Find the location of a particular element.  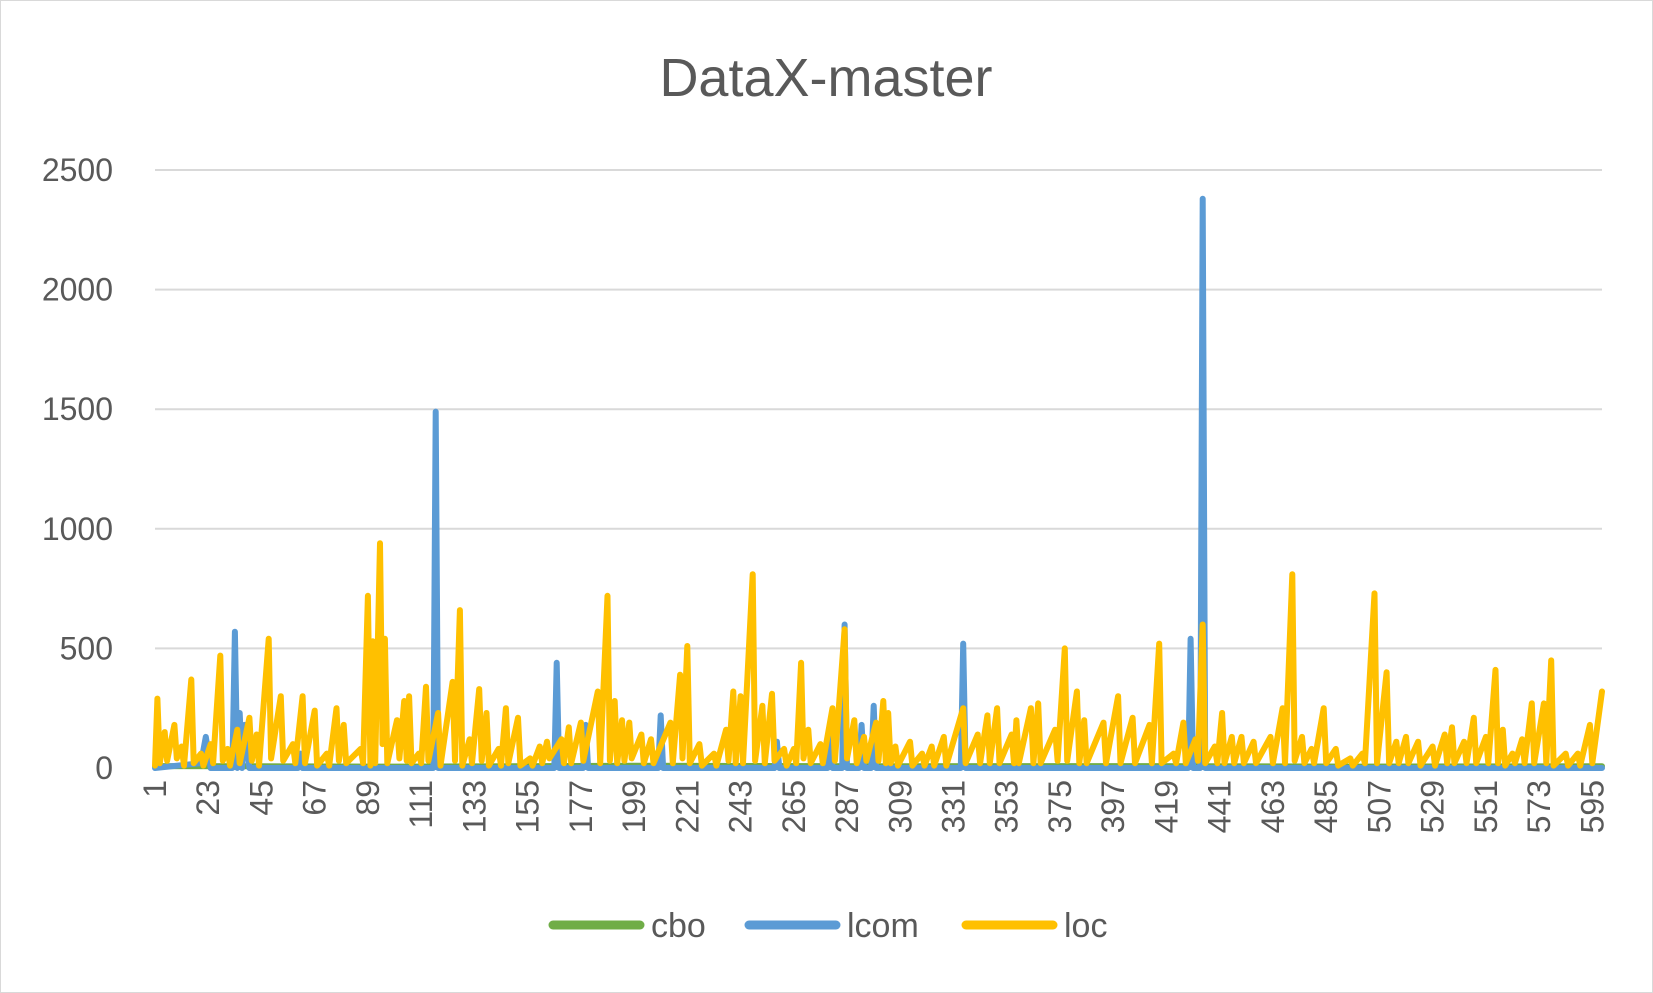

x-tick-label: 1 is located at coordinates (155, 789).